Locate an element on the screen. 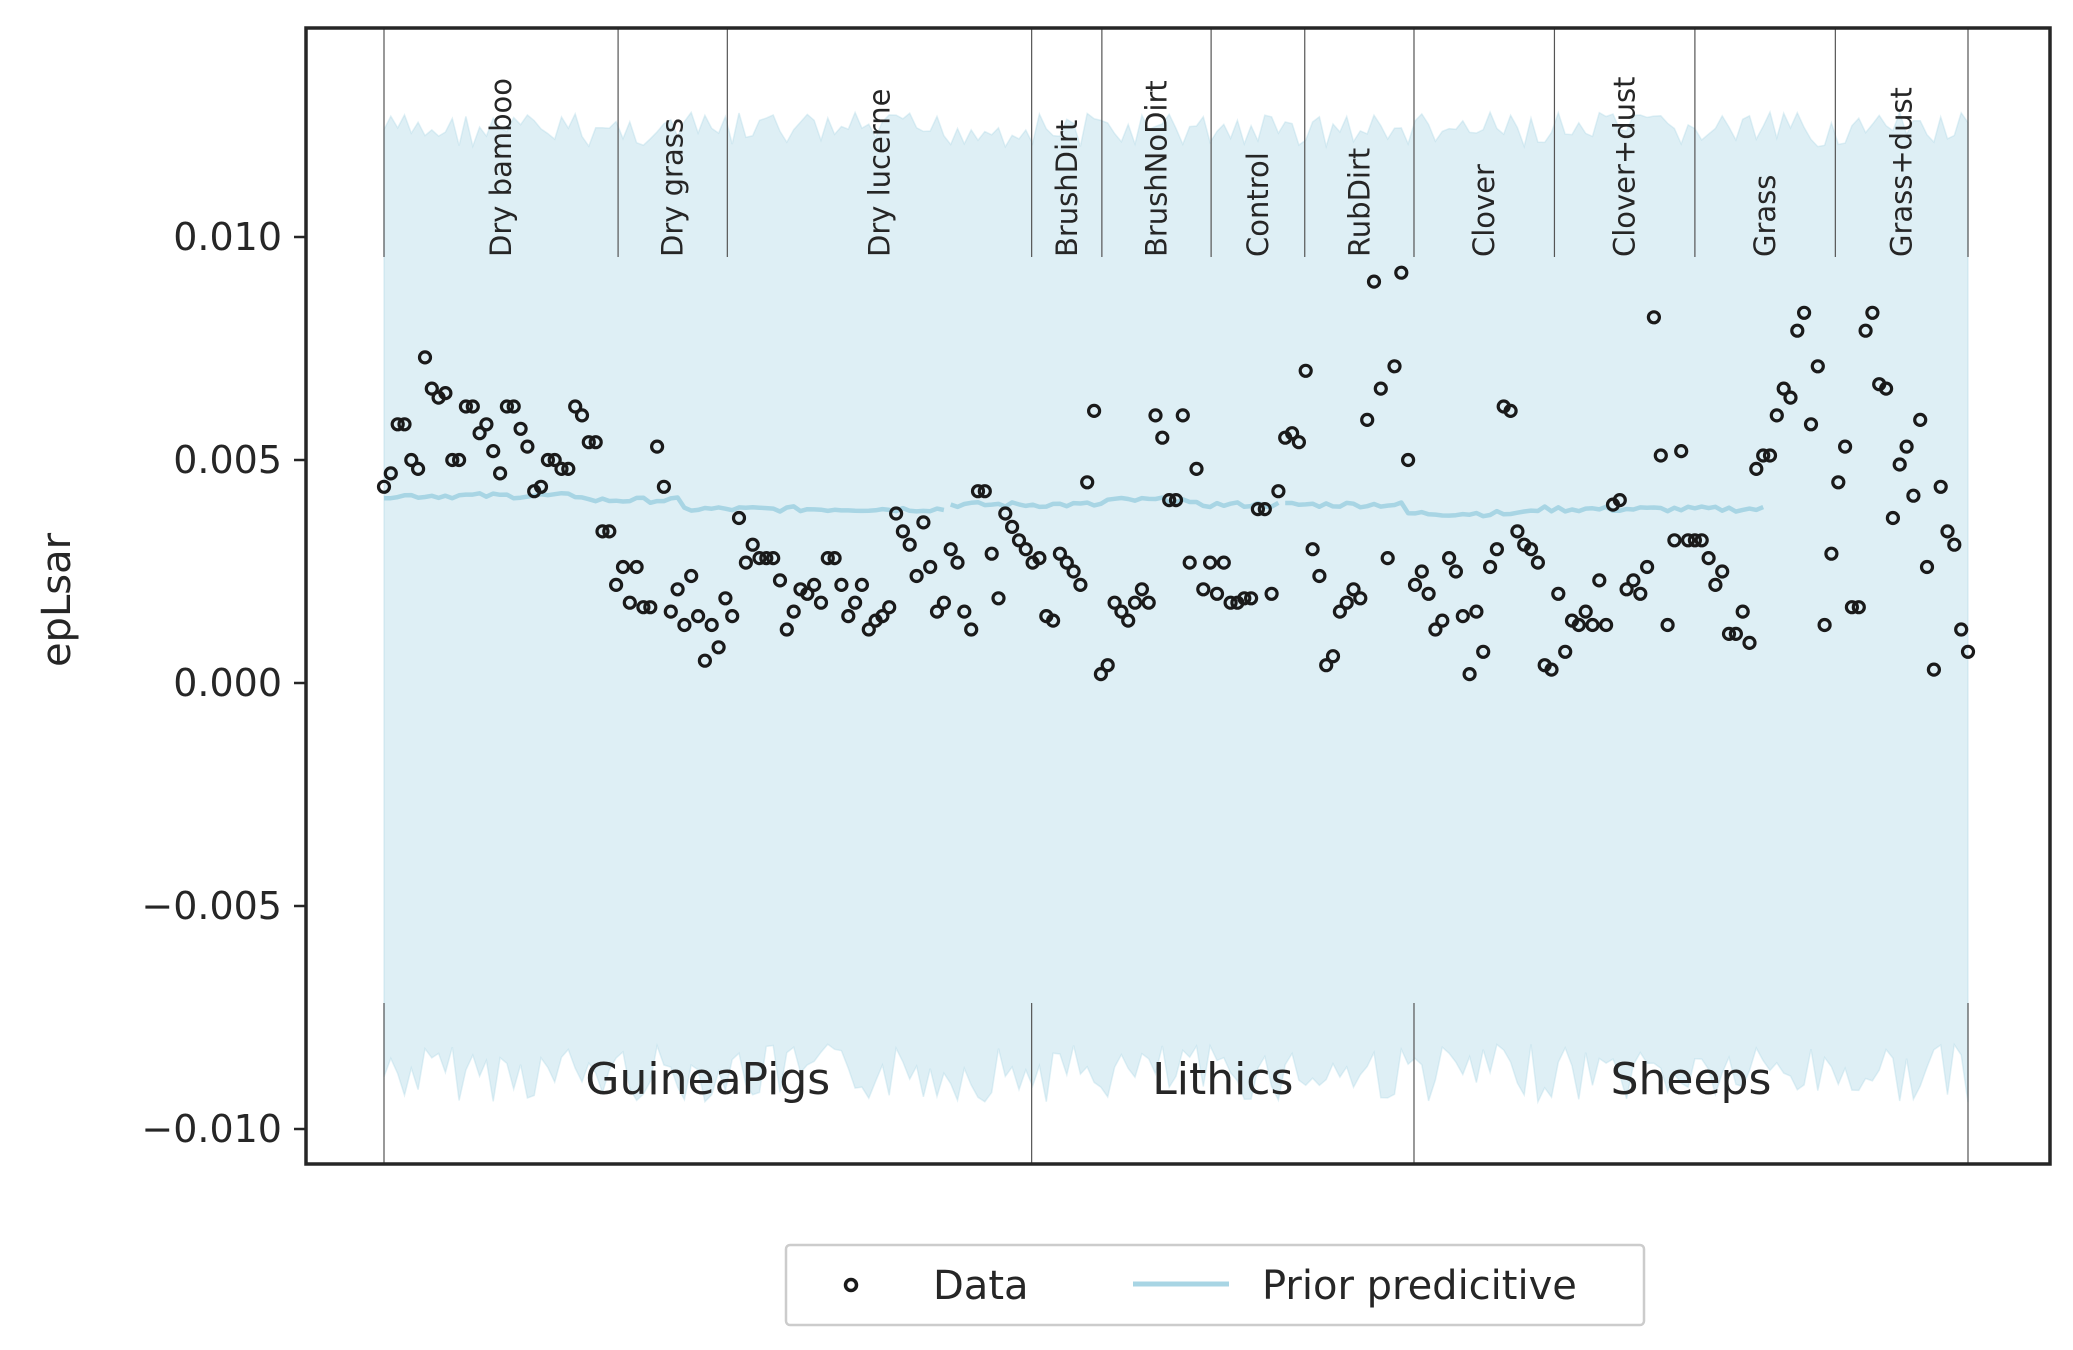  category-label: Clover+dust is located at coordinates (1625, 166).